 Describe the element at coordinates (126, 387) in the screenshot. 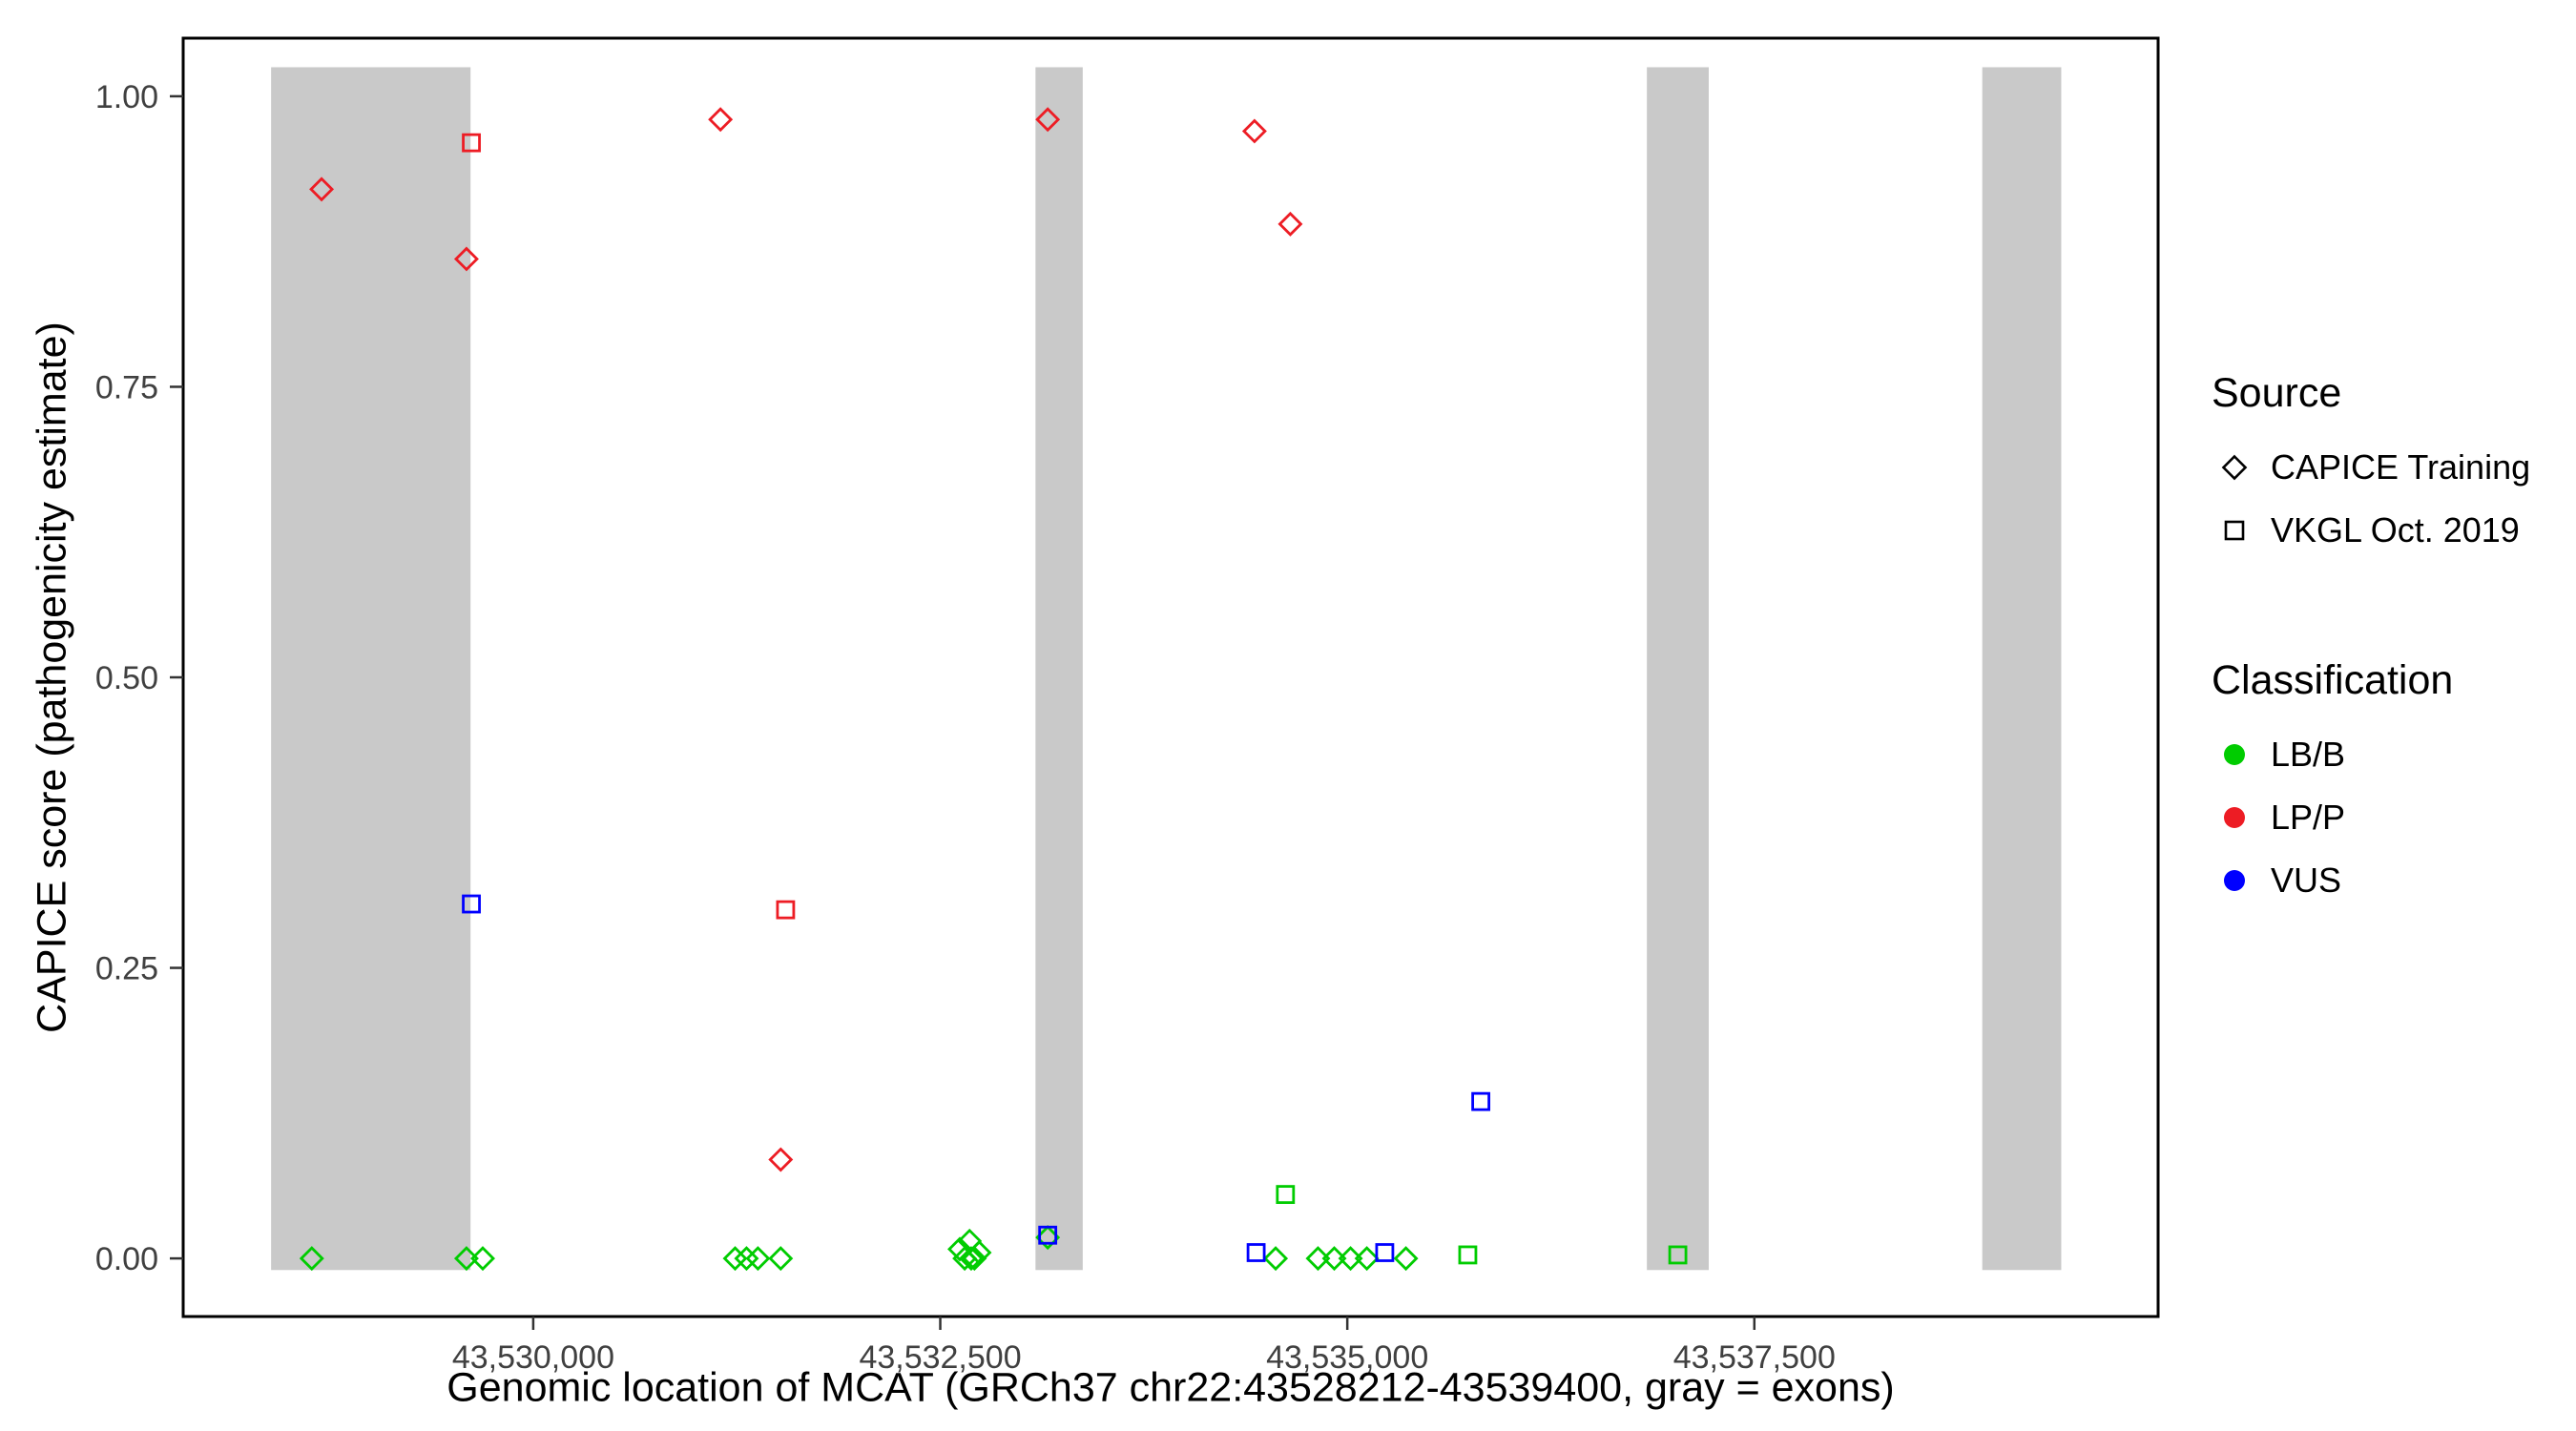

I see `y-tick-label: 0.75` at that location.